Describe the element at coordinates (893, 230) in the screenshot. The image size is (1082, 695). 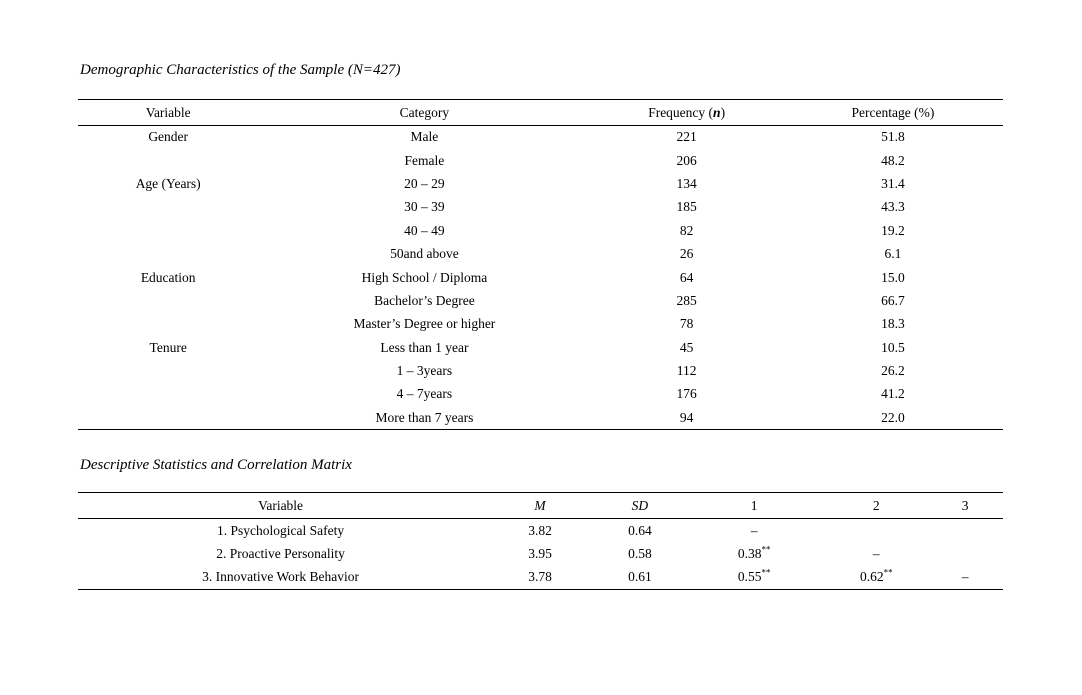
I see `cell-percentage: 19.2` at that location.